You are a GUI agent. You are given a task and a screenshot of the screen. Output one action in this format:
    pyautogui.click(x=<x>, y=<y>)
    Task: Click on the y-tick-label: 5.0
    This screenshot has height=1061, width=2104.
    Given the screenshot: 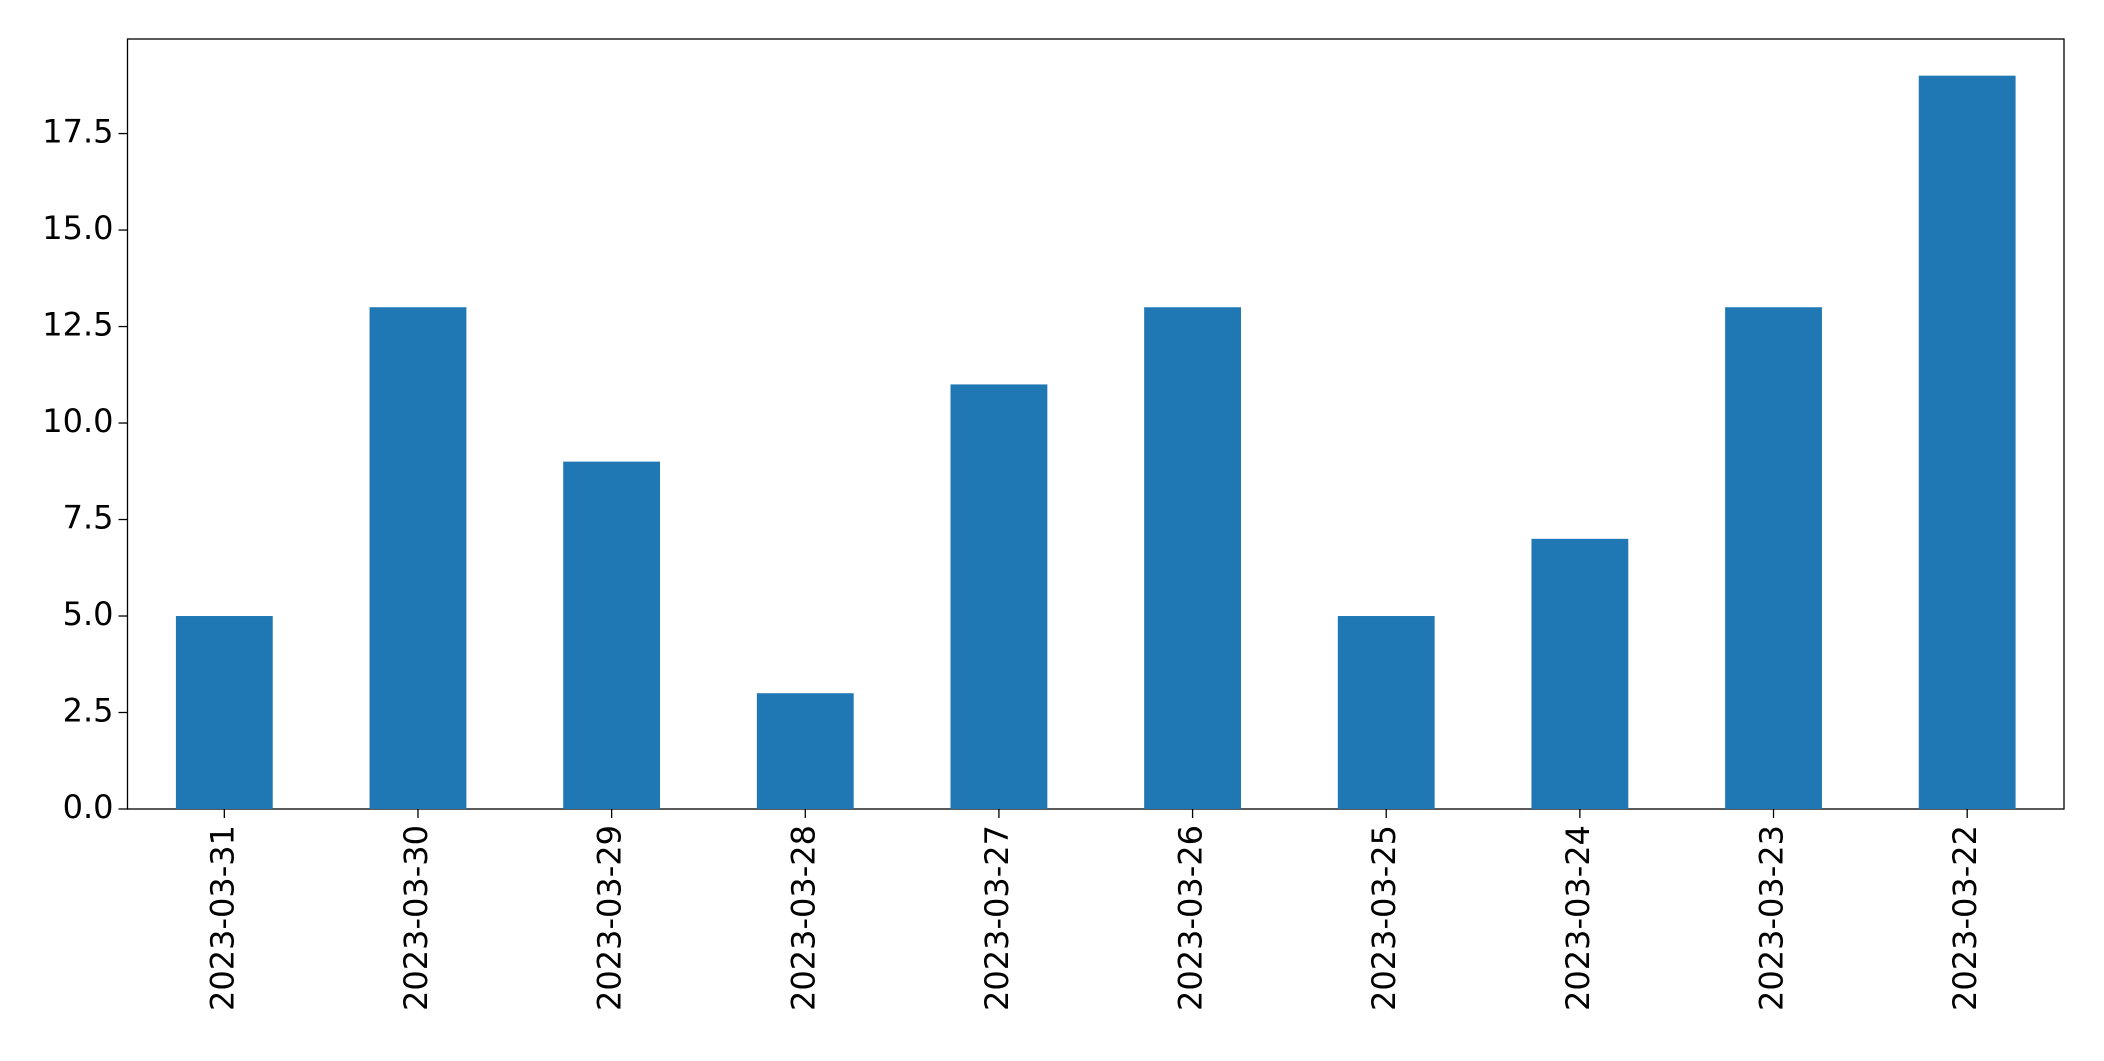 What is the action you would take?
    pyautogui.click(x=88, y=614)
    